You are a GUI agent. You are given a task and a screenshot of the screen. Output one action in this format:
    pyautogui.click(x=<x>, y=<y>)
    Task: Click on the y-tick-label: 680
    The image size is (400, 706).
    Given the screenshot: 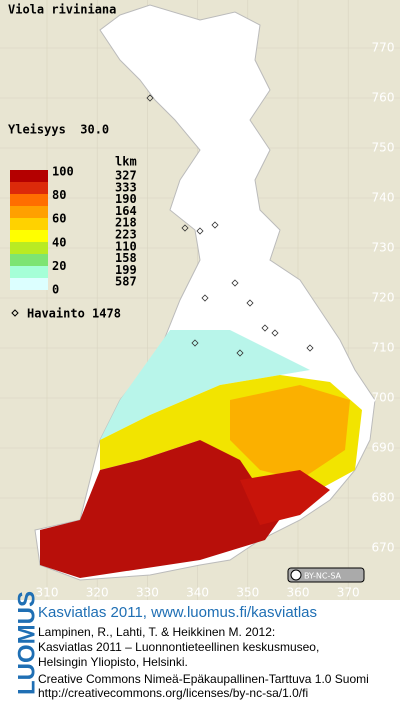 What is the action you would take?
    pyautogui.click(x=383, y=498)
    